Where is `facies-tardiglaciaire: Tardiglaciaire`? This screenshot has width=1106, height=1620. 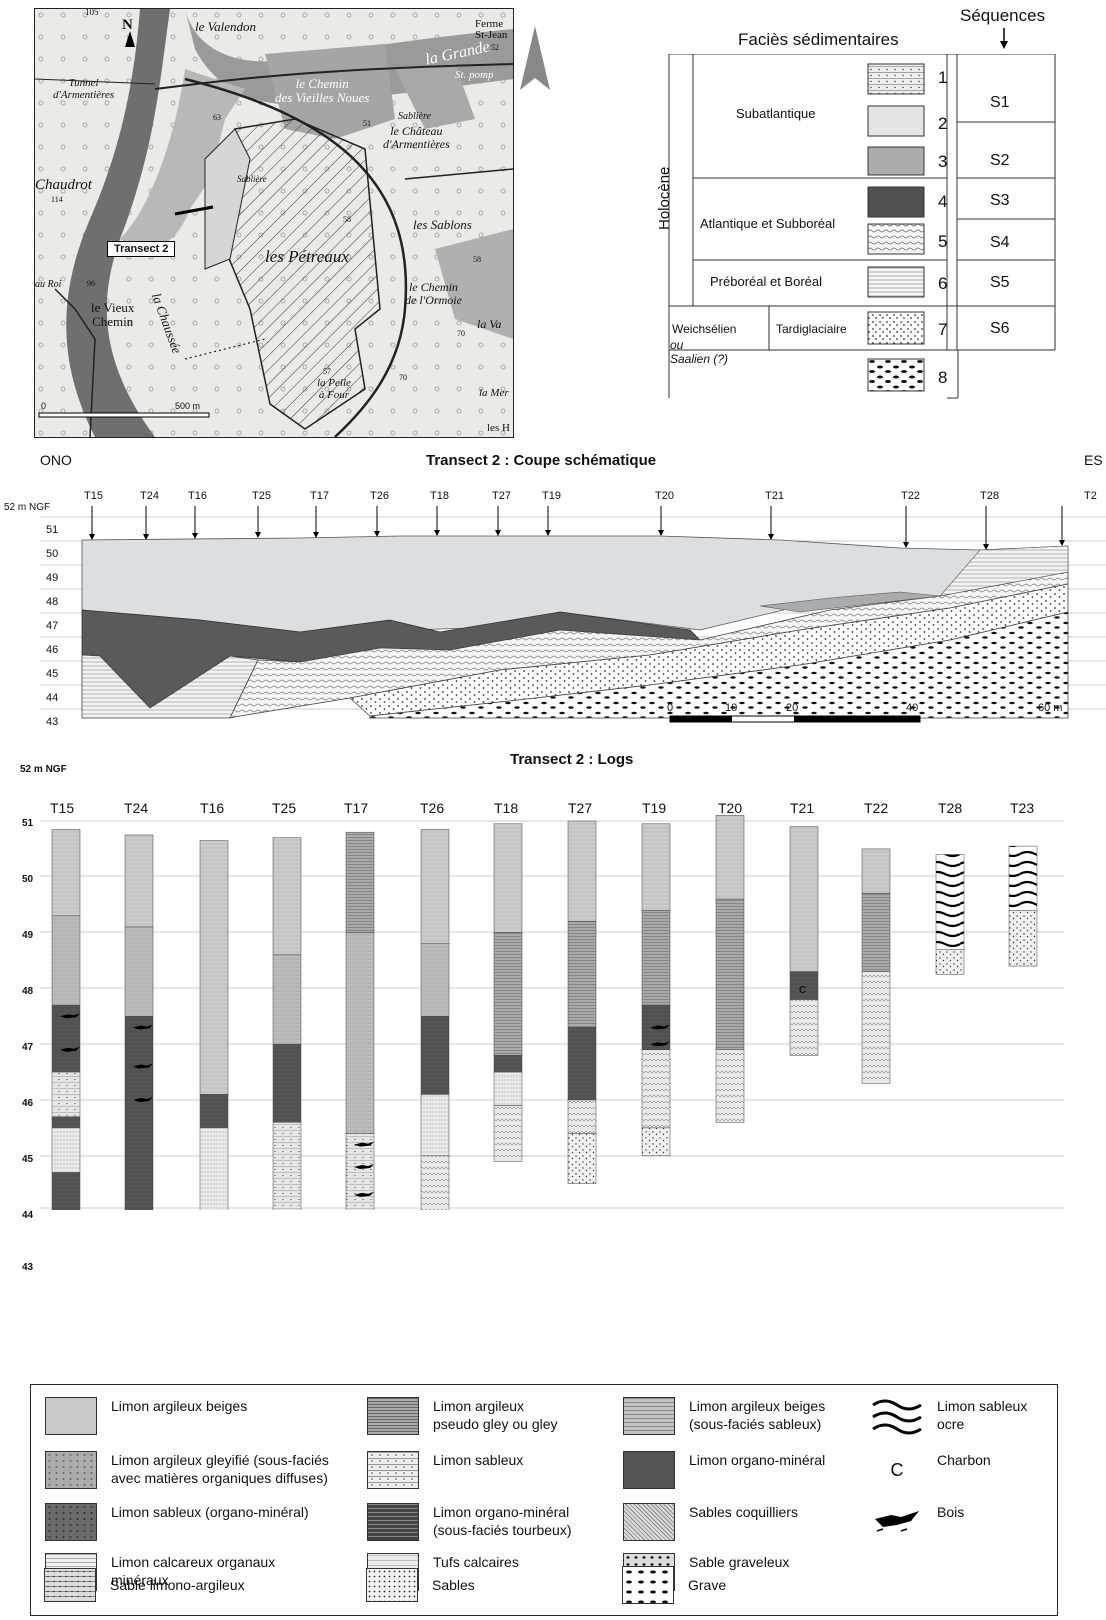 facies-tardiglaciaire: Tardiglaciaire is located at coordinates (811, 329).